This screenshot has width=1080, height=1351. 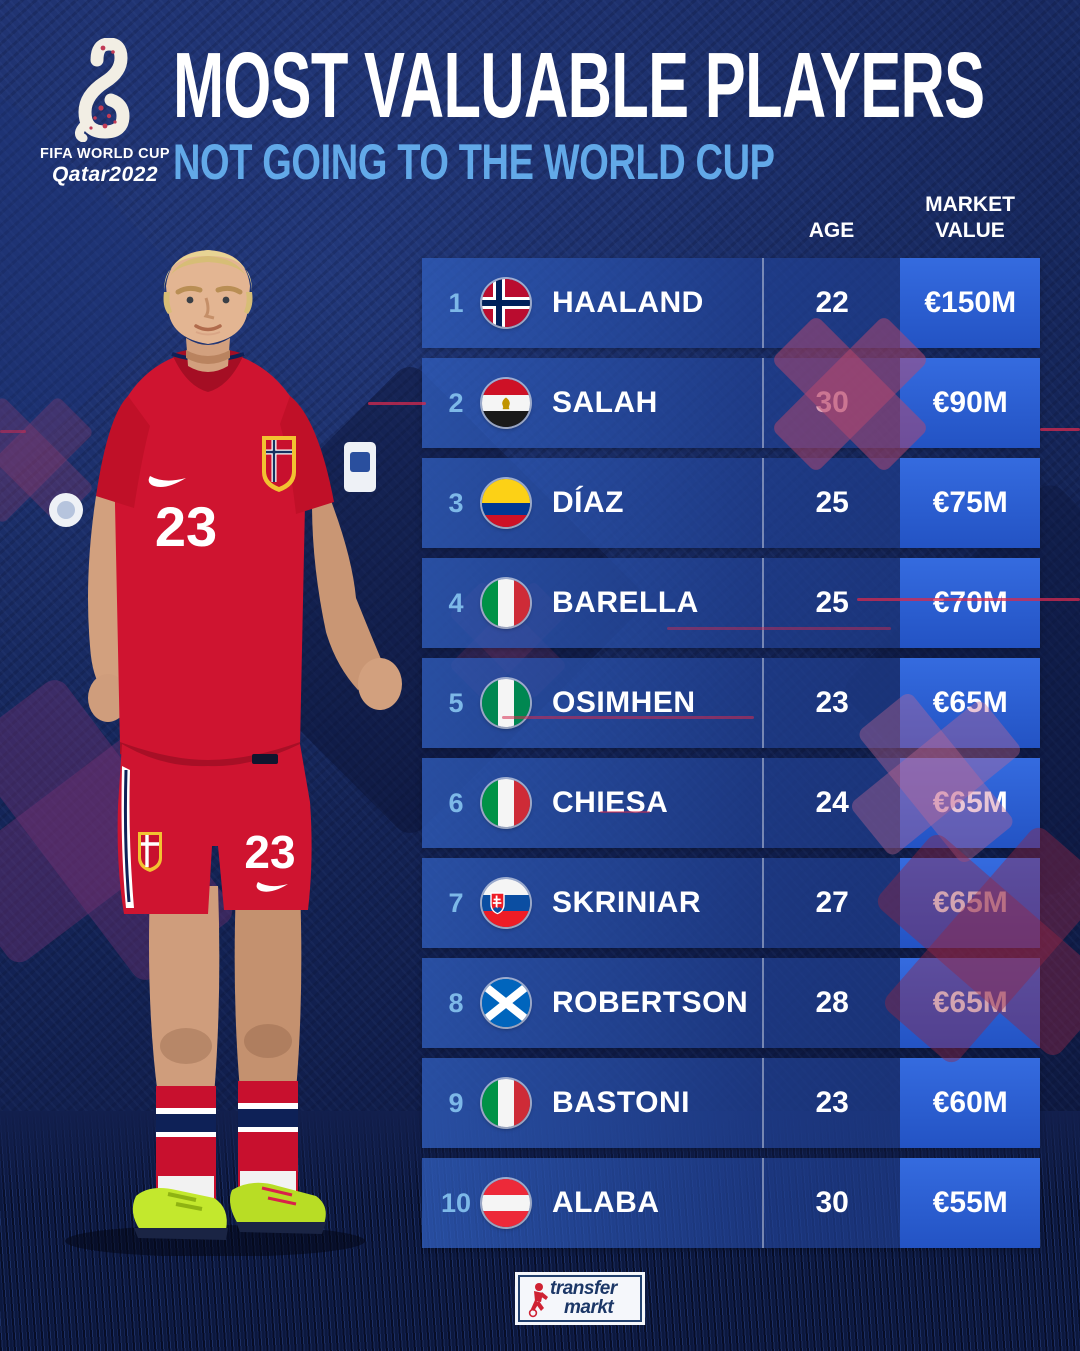 I want to click on player-age: 28, so click(x=831, y=1003).